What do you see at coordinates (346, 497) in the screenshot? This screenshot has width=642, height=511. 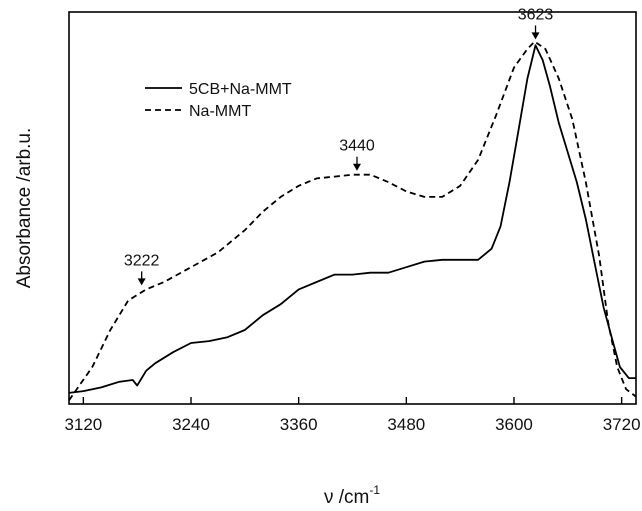 I see `x-axis-title-main: ν /cm` at bounding box center [346, 497].